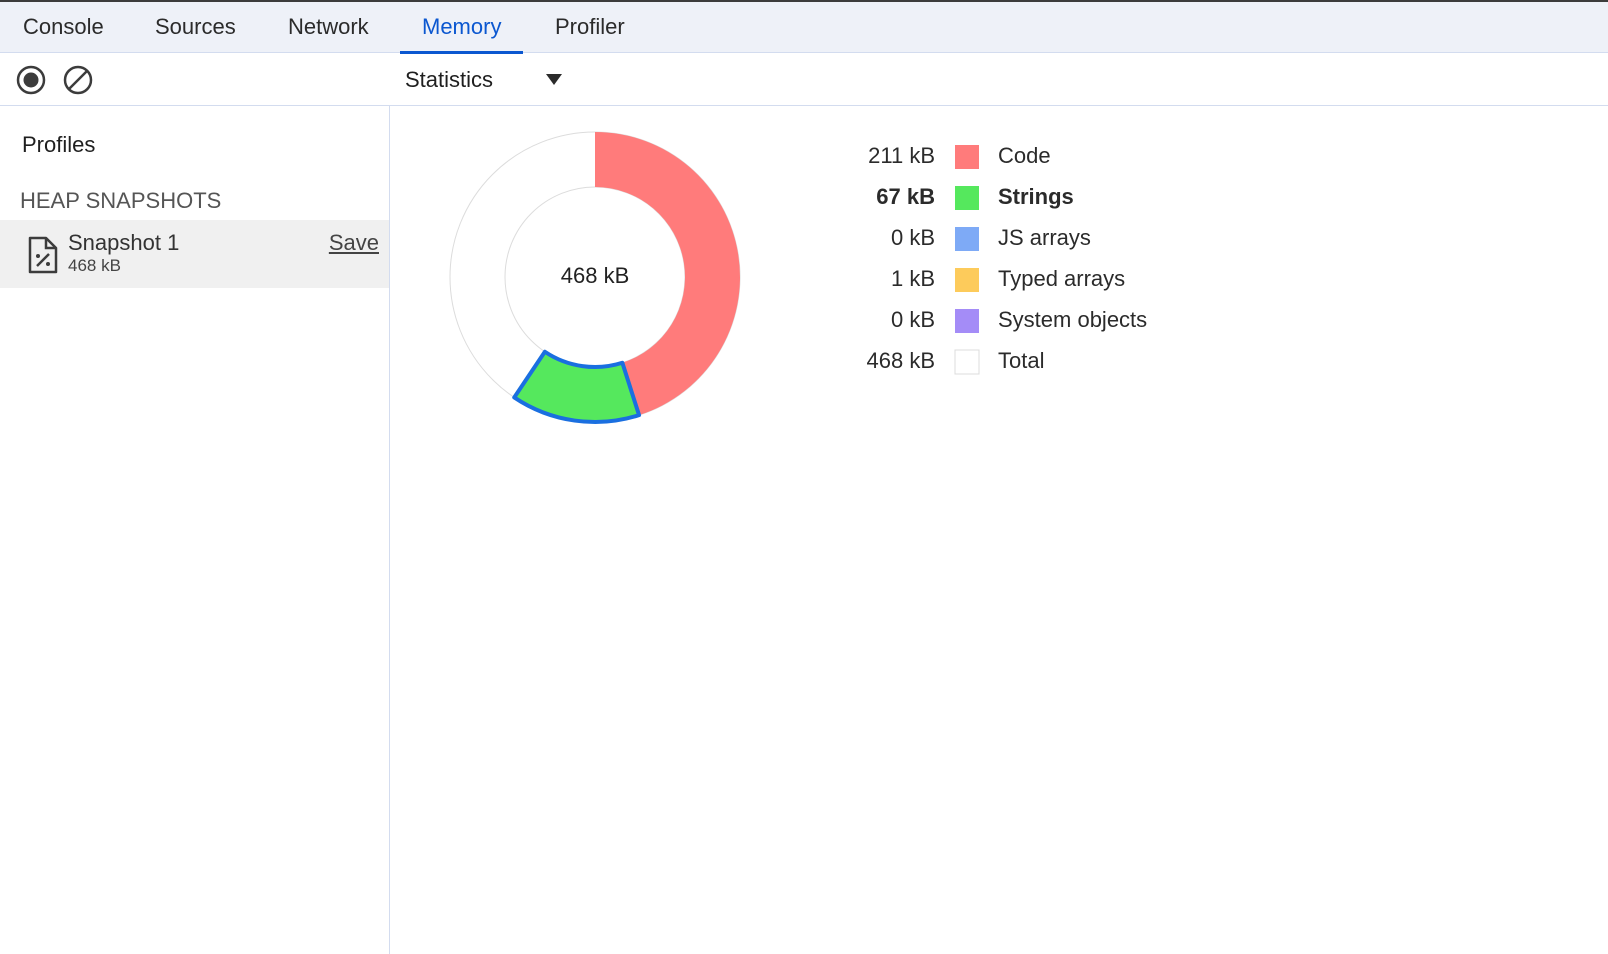 Image resolution: width=1608 pixels, height=954 pixels. Describe the element at coordinates (195, 26) in the screenshot. I see `tab: Sources` at that location.